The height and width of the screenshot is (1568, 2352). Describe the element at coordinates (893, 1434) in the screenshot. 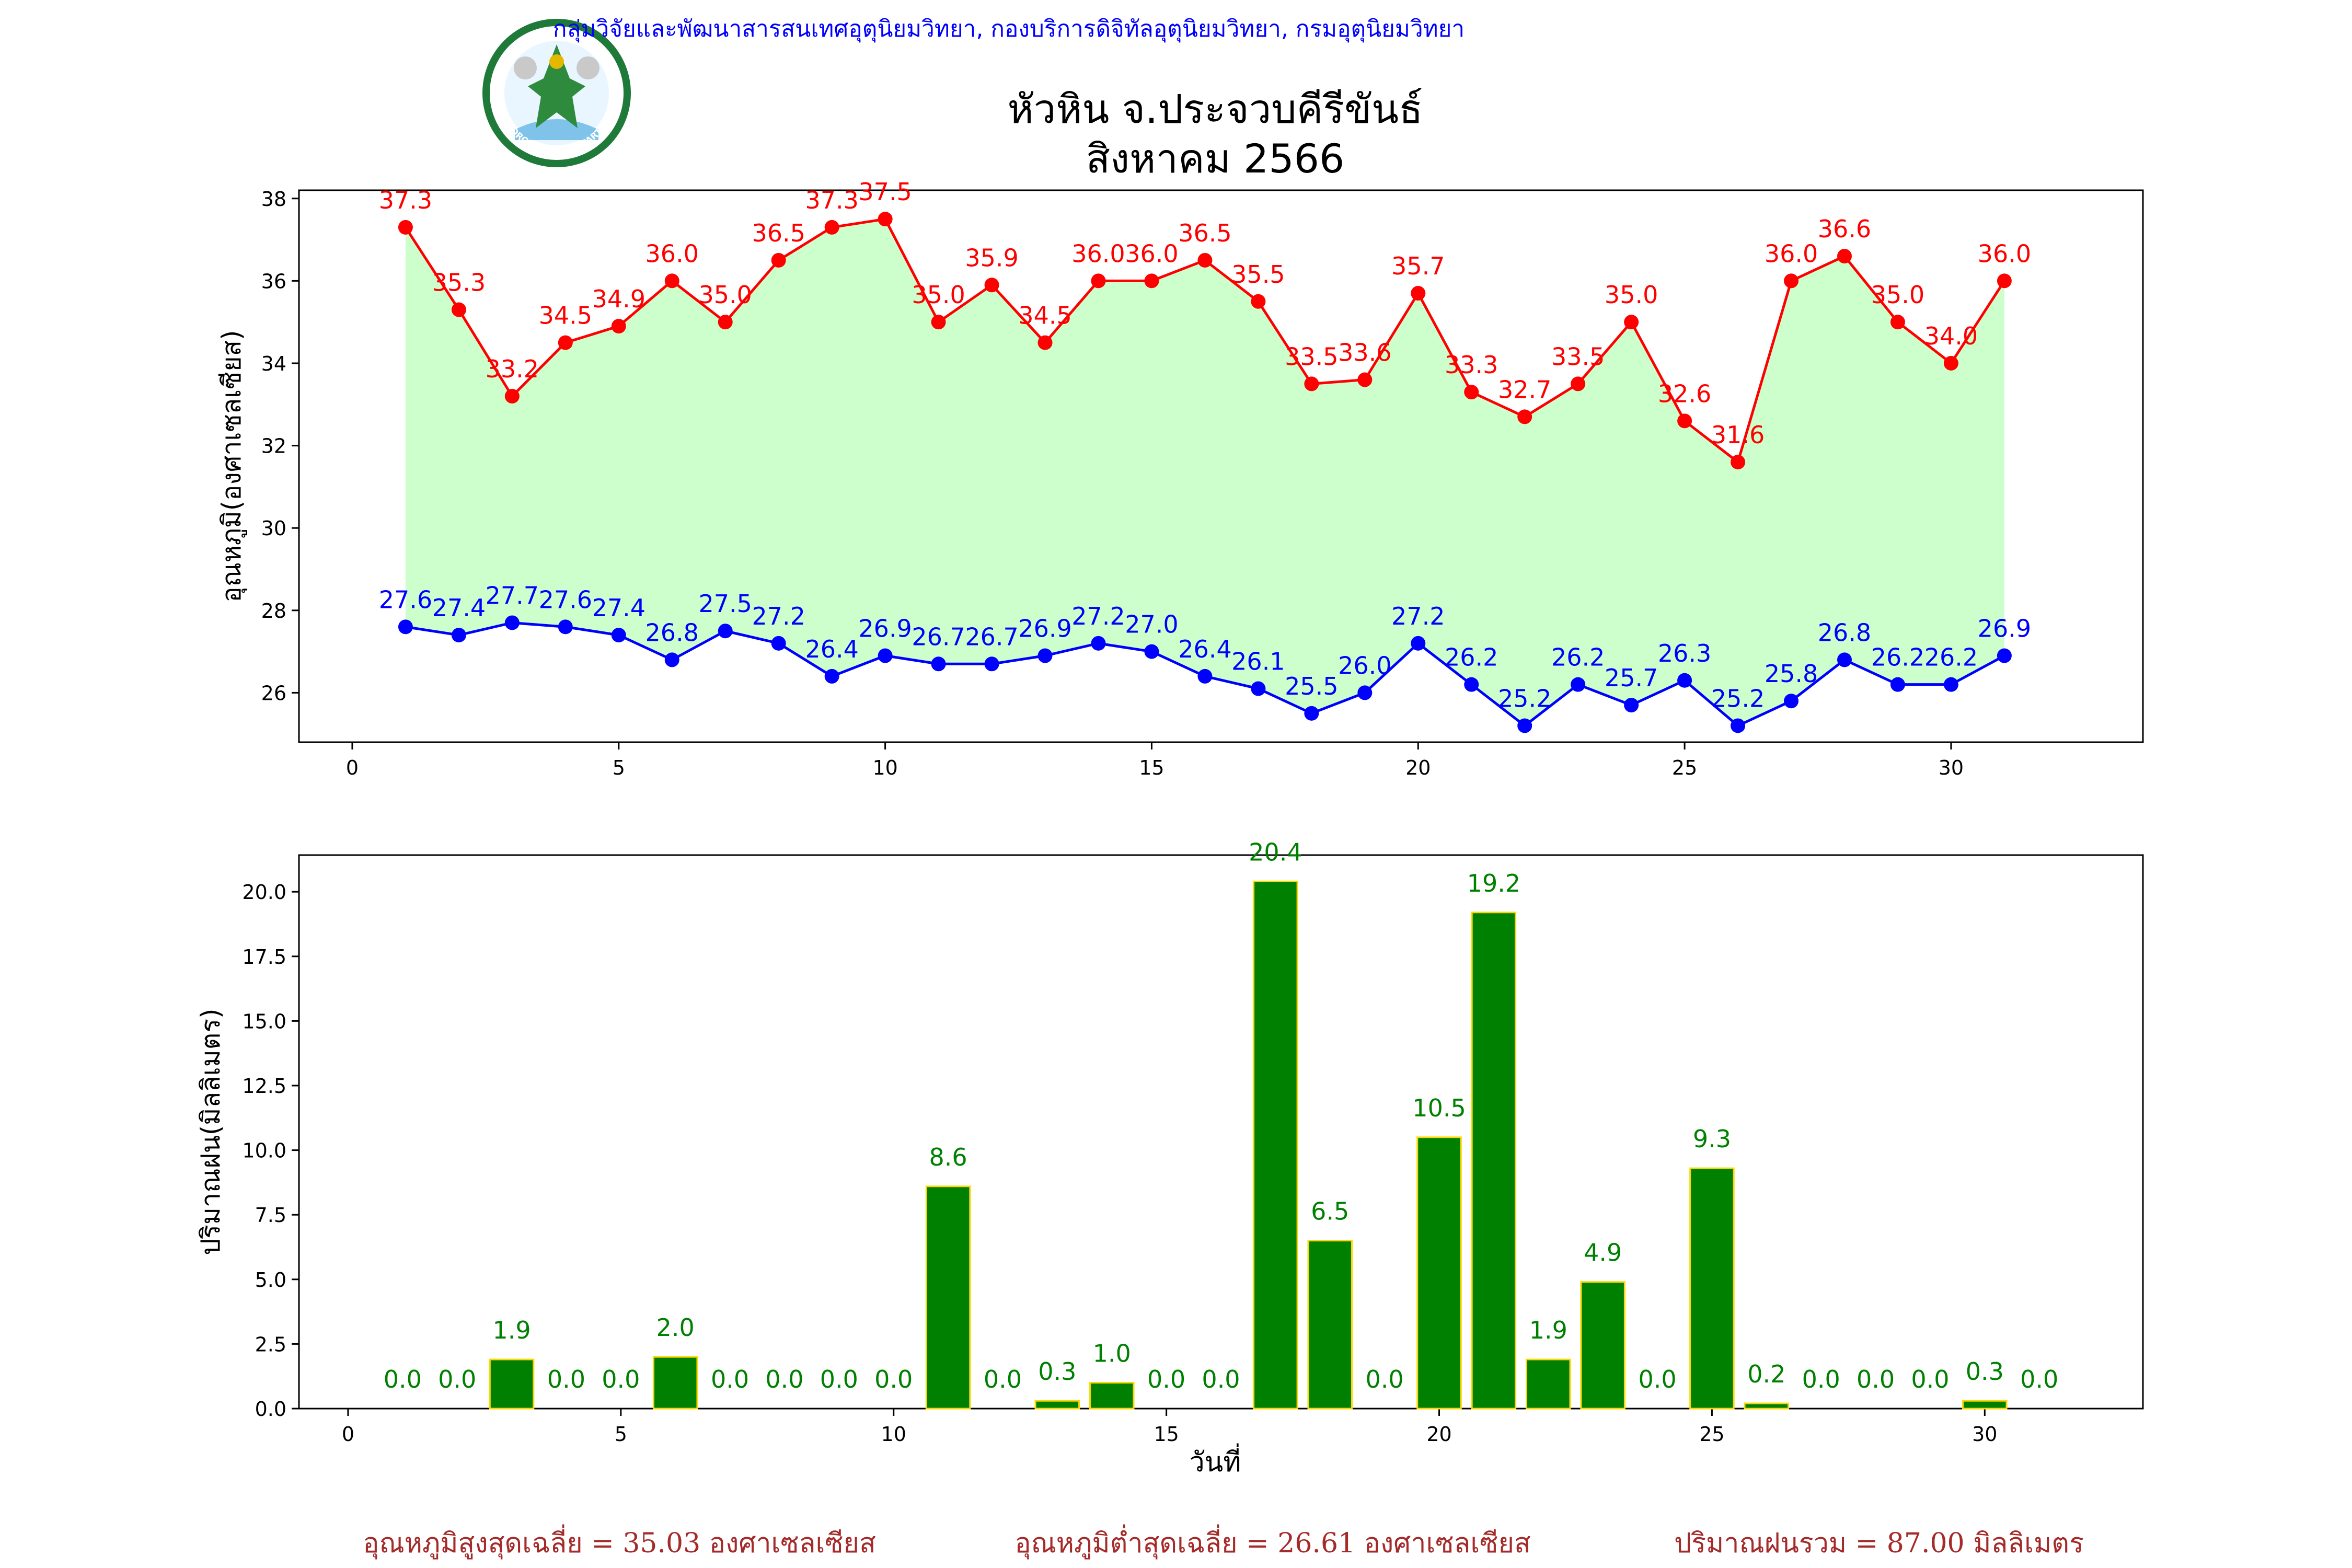

I see `rainfall-x-tick-label: 10` at that location.